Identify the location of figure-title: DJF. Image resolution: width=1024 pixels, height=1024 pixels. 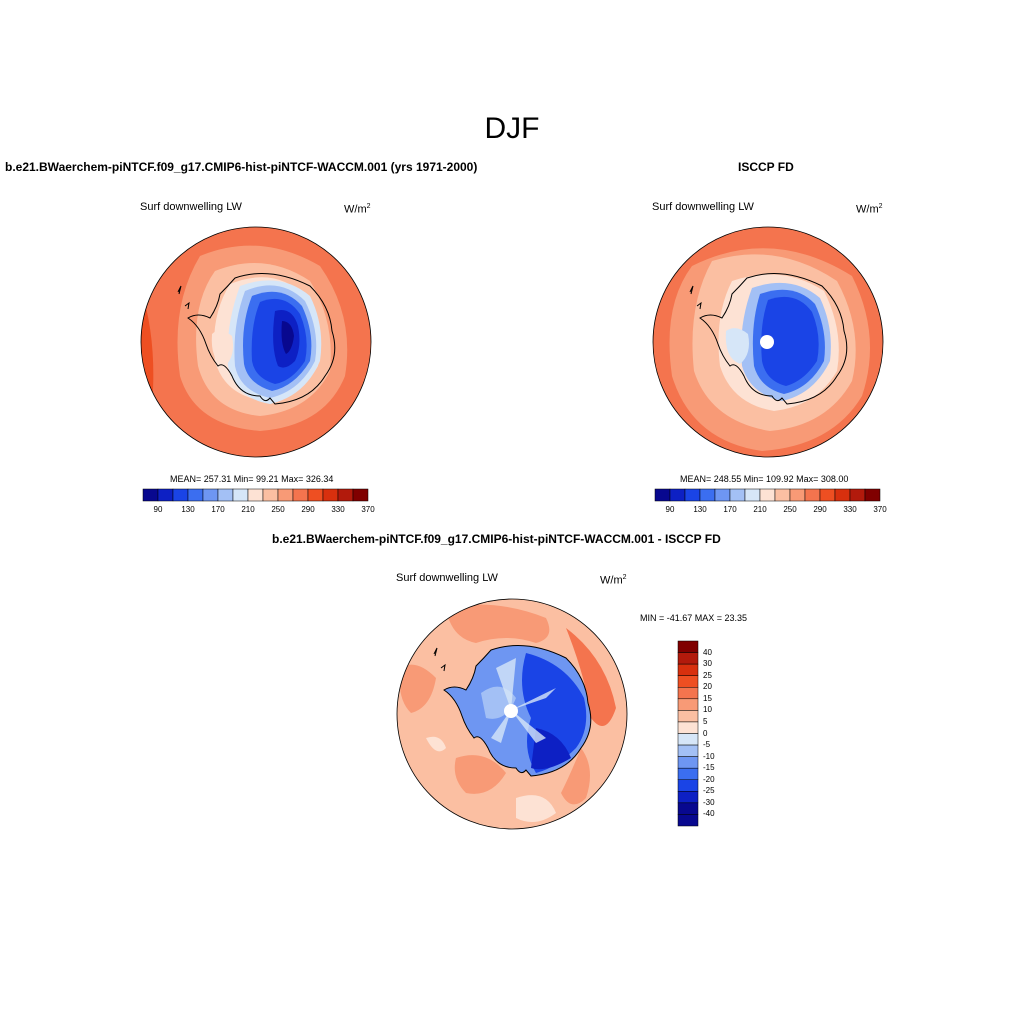
(512, 128).